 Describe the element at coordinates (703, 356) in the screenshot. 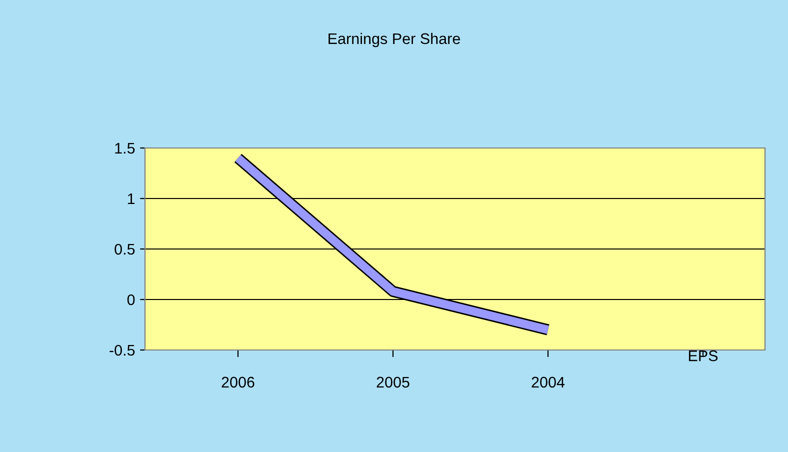

I see `text: EPS` at that location.